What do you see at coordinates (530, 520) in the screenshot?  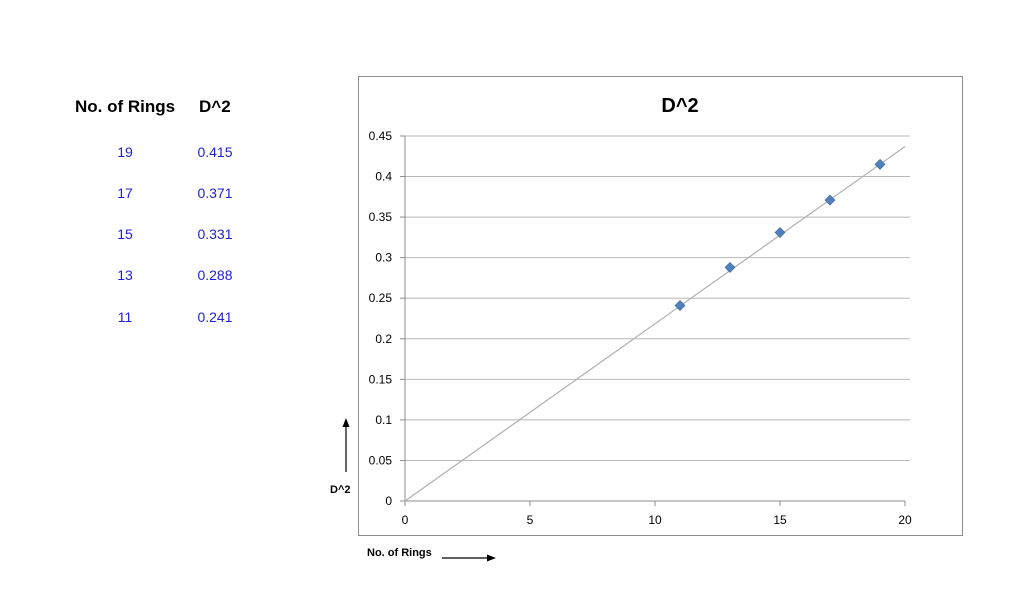 I see `x-tick-label: 5` at bounding box center [530, 520].